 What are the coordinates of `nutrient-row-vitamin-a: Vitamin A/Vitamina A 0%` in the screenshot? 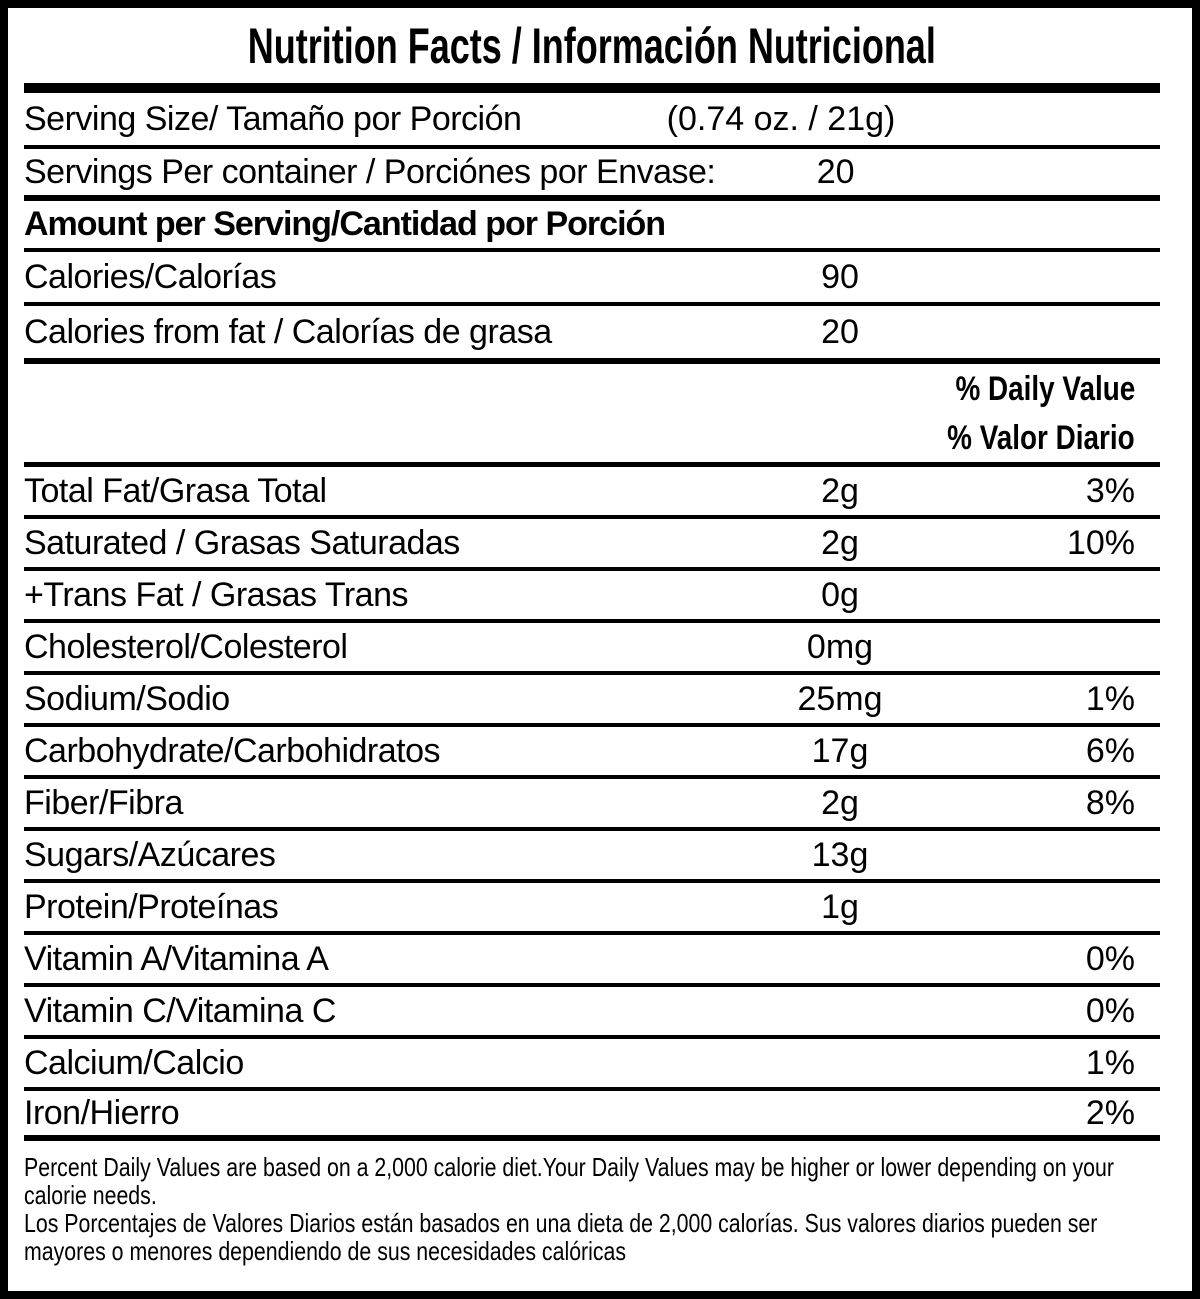 It's located at (592, 961).